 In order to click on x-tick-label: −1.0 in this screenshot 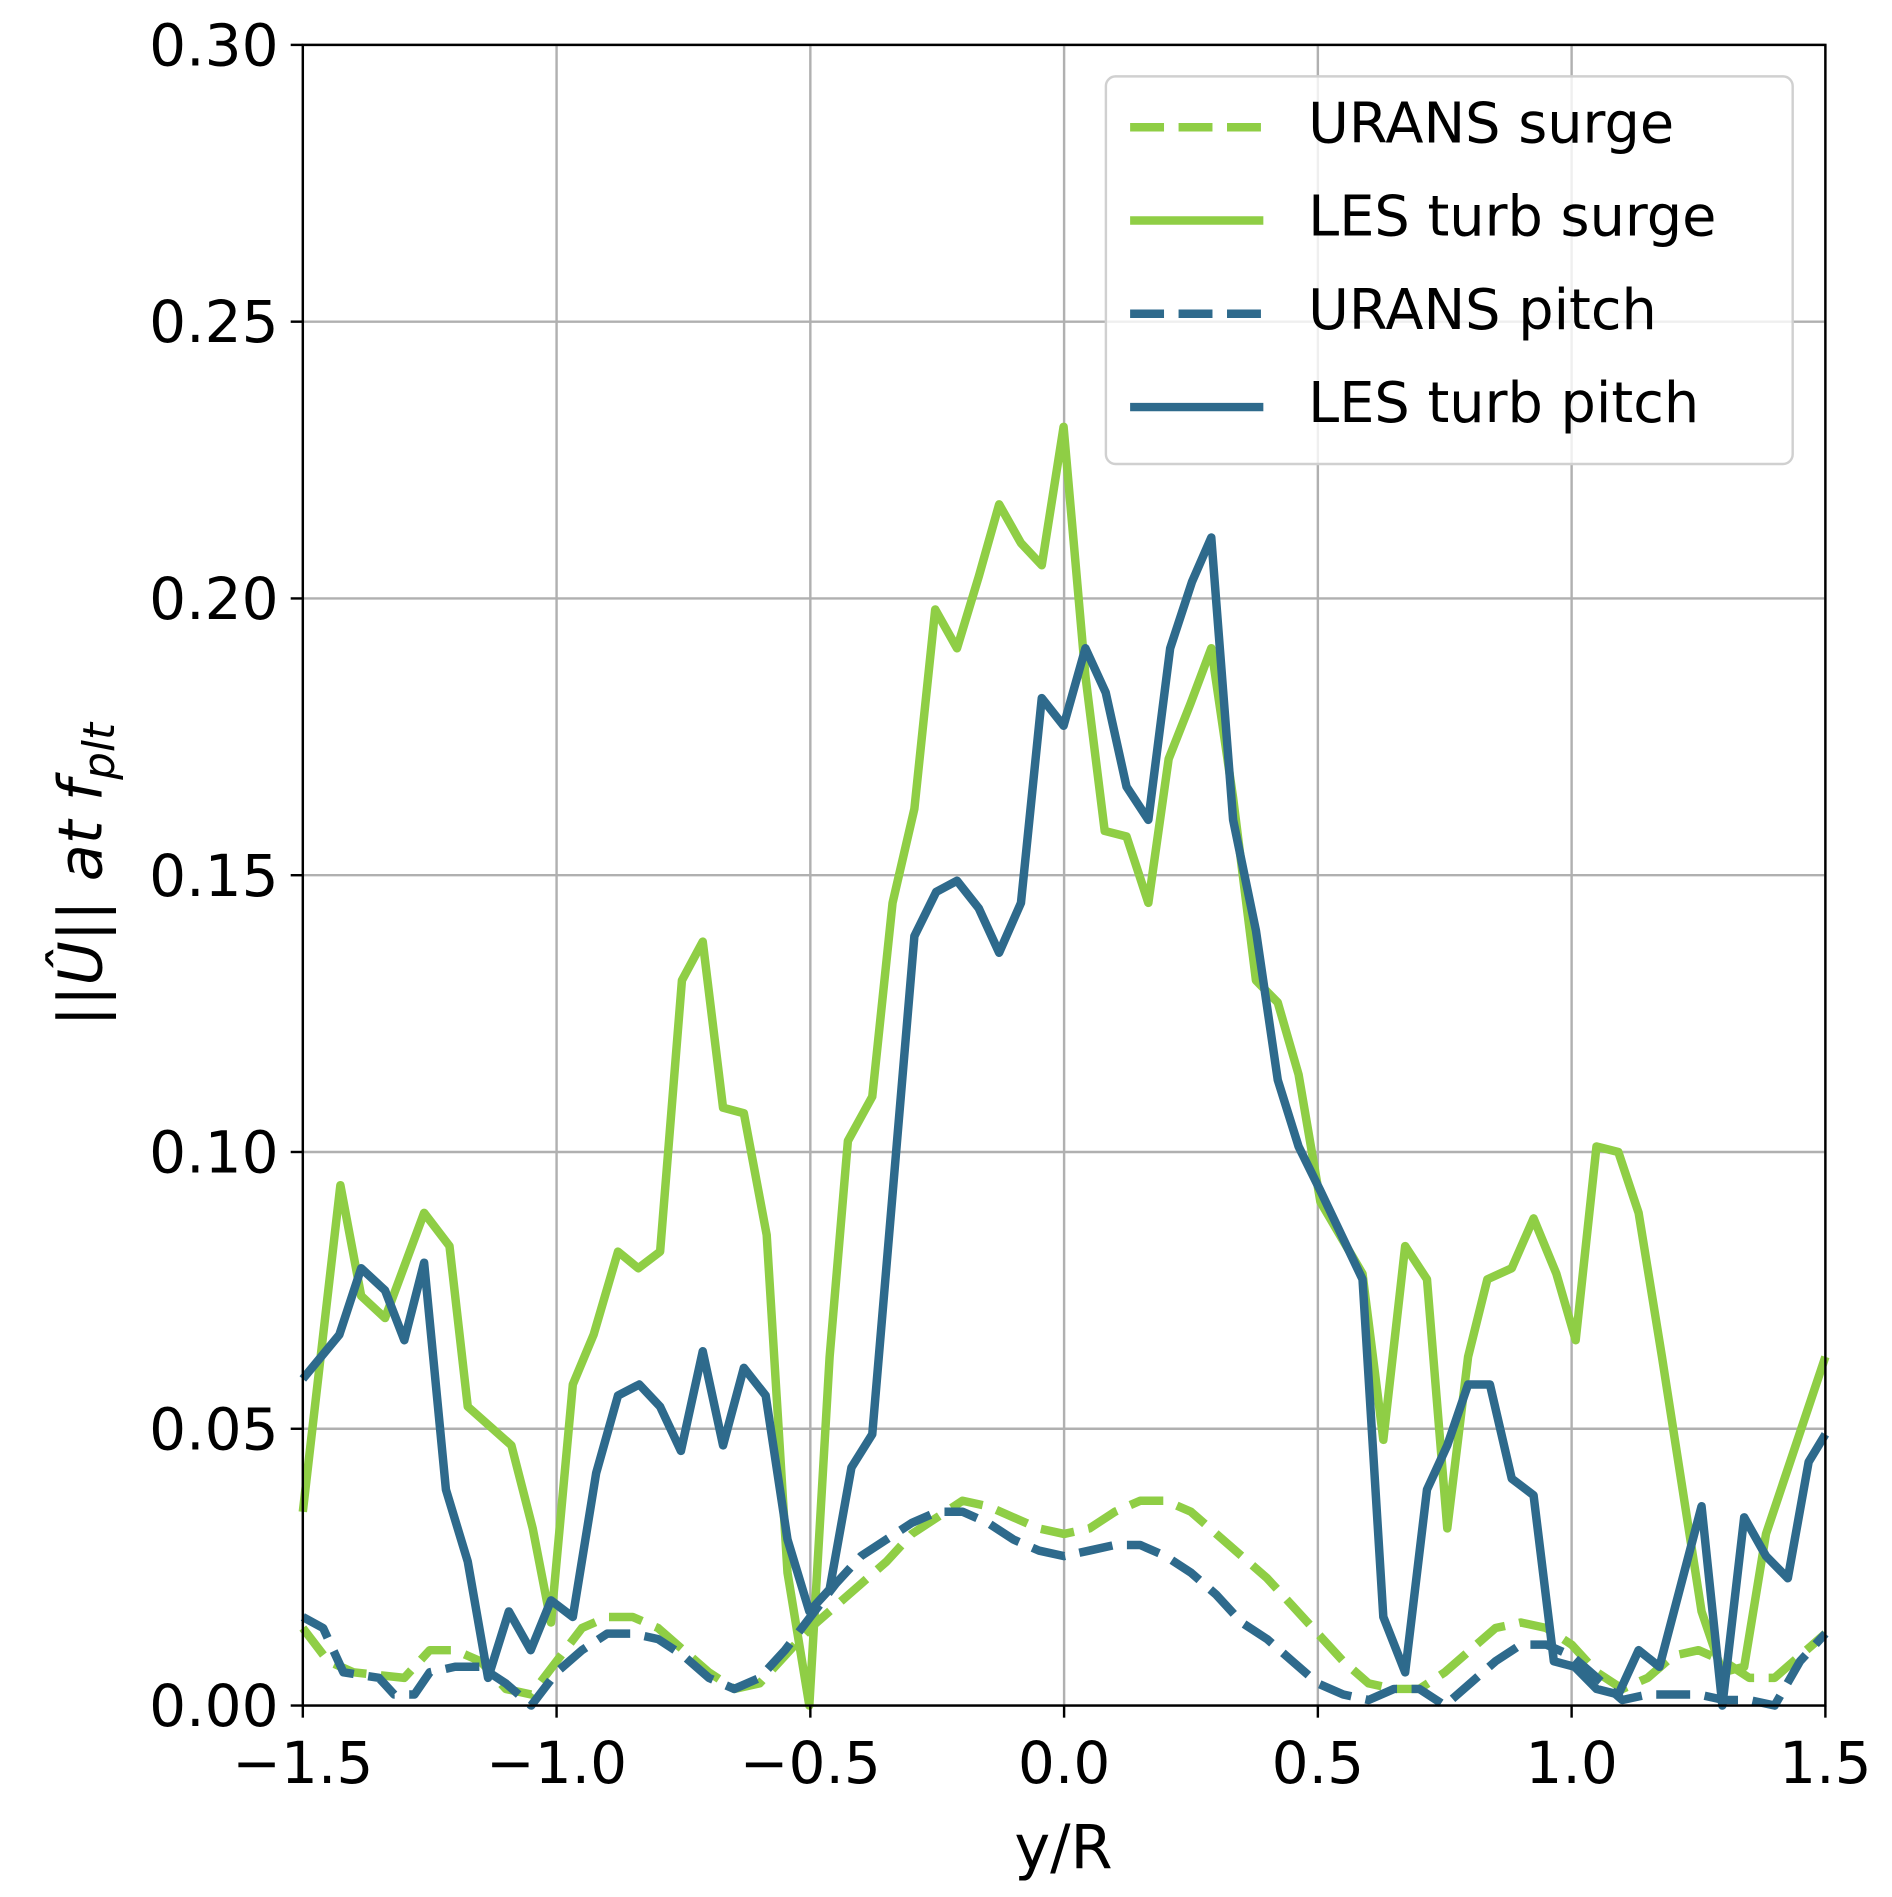, I will do `click(556, 1763)`.